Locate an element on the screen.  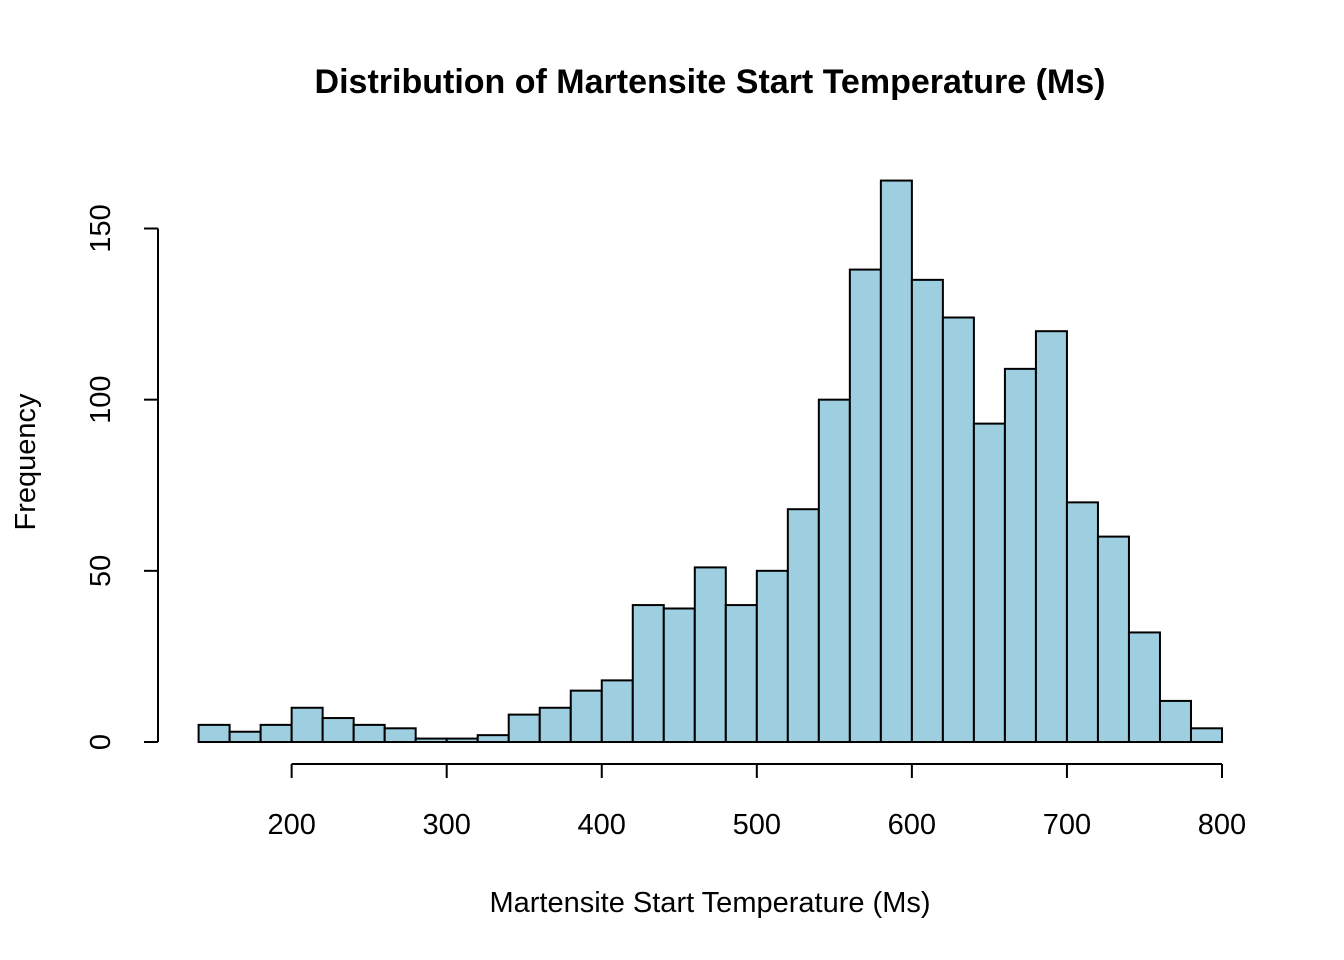
y-axis-label: Frequency is located at coordinates (26, 462).